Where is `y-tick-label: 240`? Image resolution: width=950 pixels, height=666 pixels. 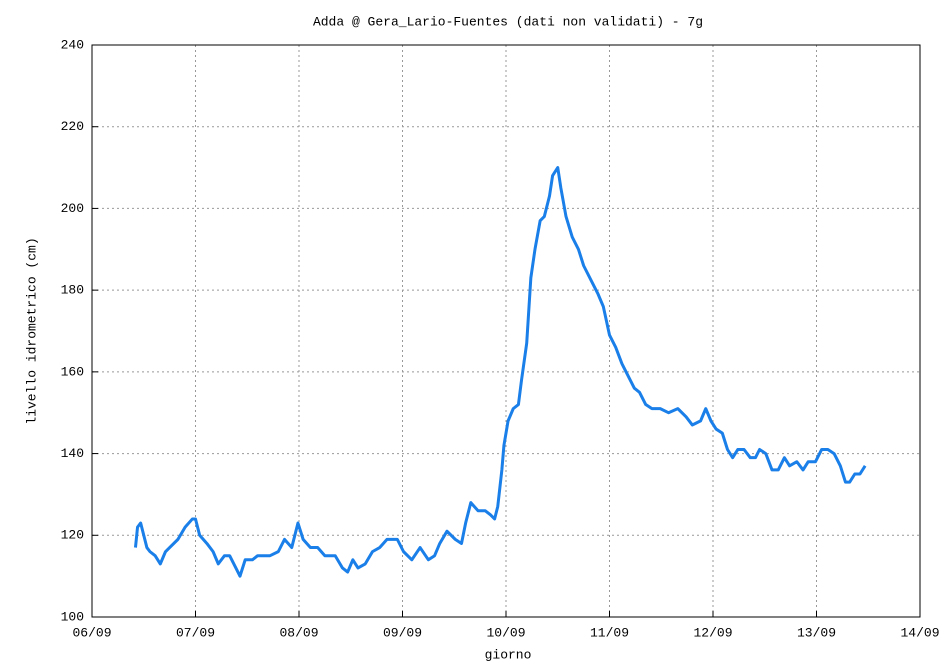
y-tick-label: 240 is located at coordinates (72, 44).